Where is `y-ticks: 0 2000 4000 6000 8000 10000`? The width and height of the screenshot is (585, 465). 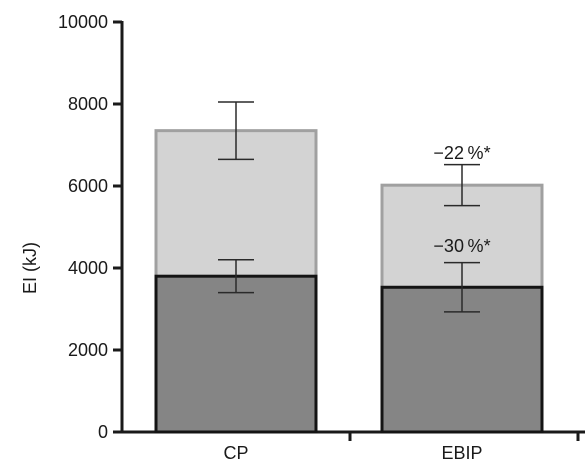
y-ticks: 0 2000 4000 6000 8000 10000 is located at coordinates (90, 227).